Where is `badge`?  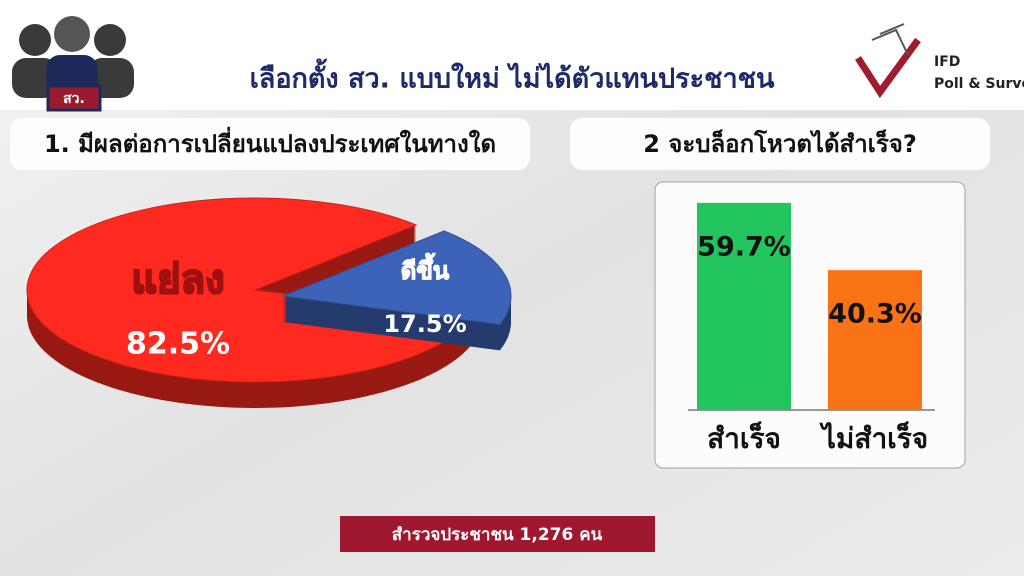
badge is located at coordinates (74, 98).